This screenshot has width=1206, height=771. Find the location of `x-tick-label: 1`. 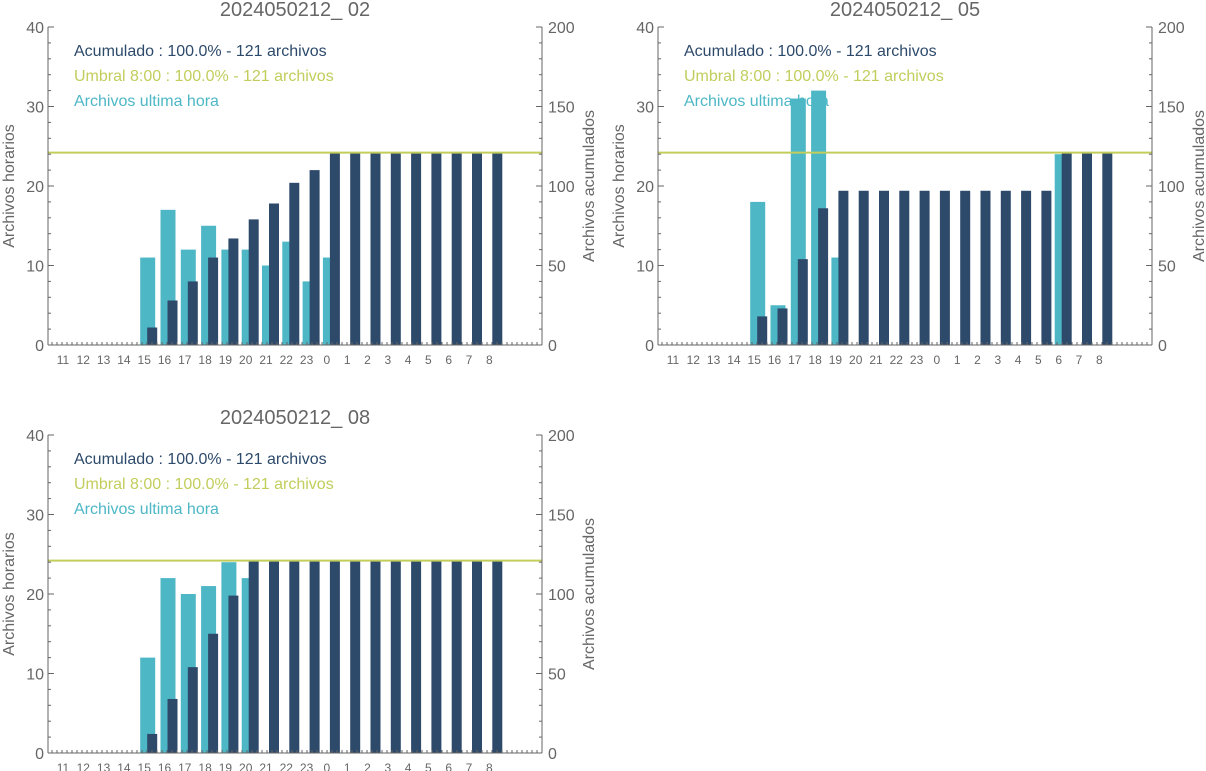

x-tick-label: 1 is located at coordinates (347, 766).